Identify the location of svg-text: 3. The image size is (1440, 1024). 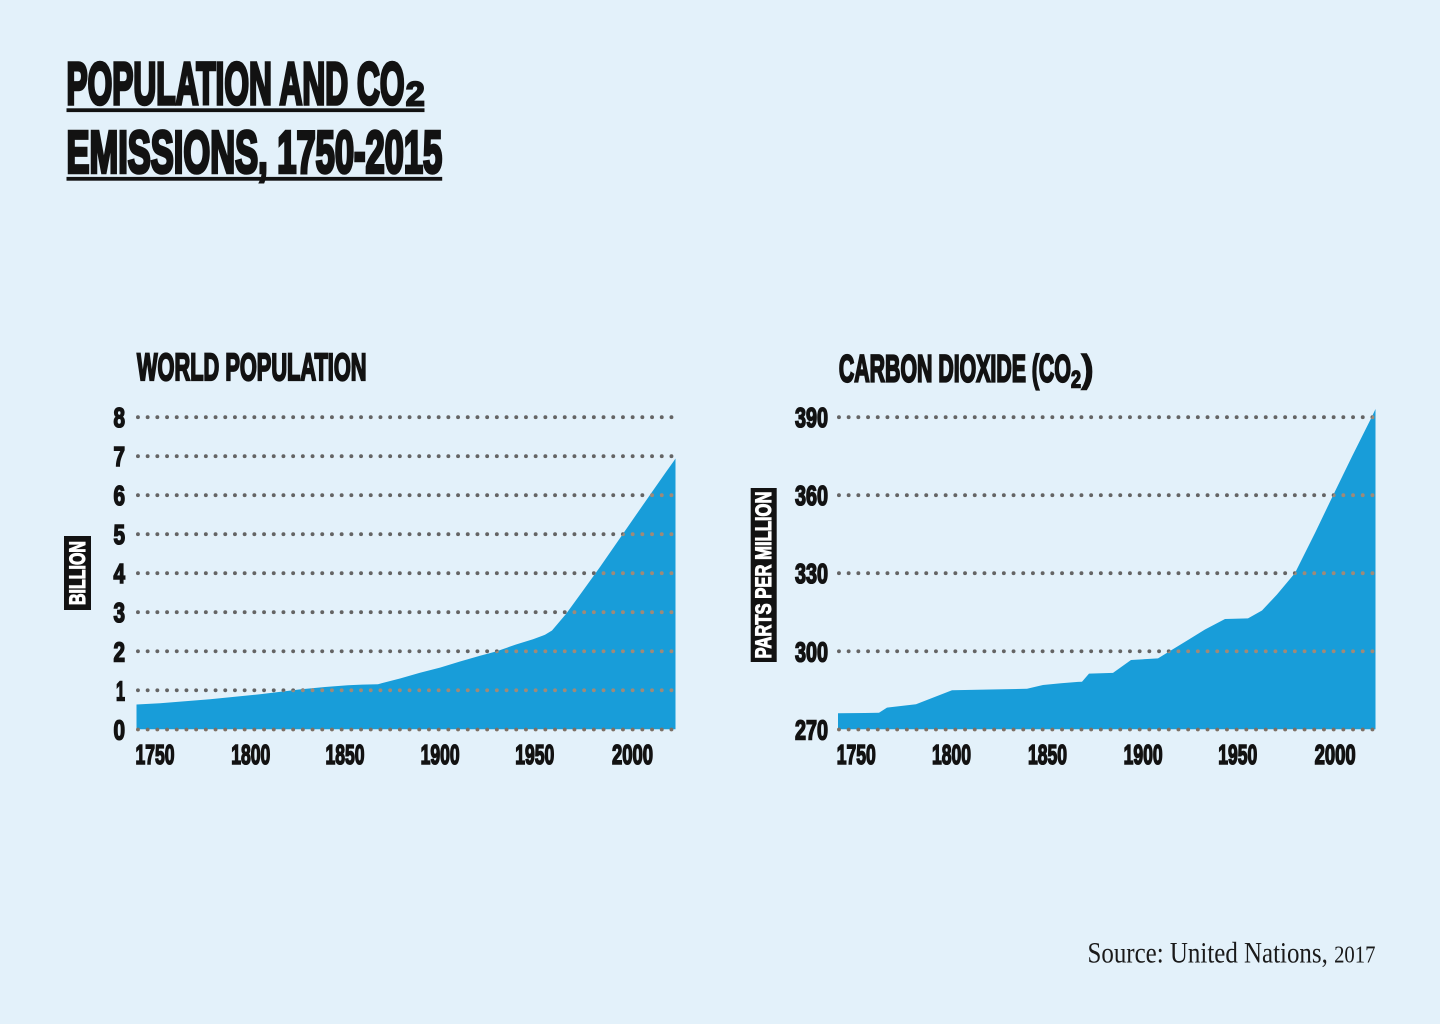
(120, 612).